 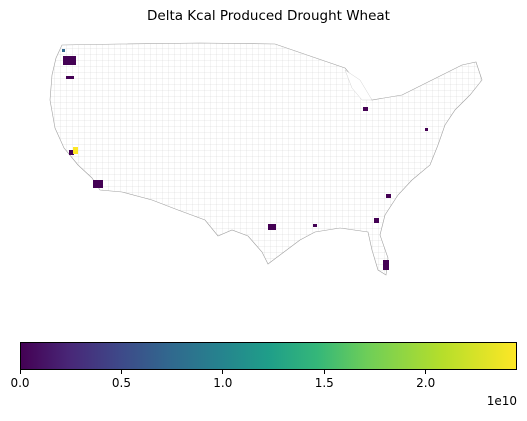 I want to click on county-nj, so click(x=426, y=129).